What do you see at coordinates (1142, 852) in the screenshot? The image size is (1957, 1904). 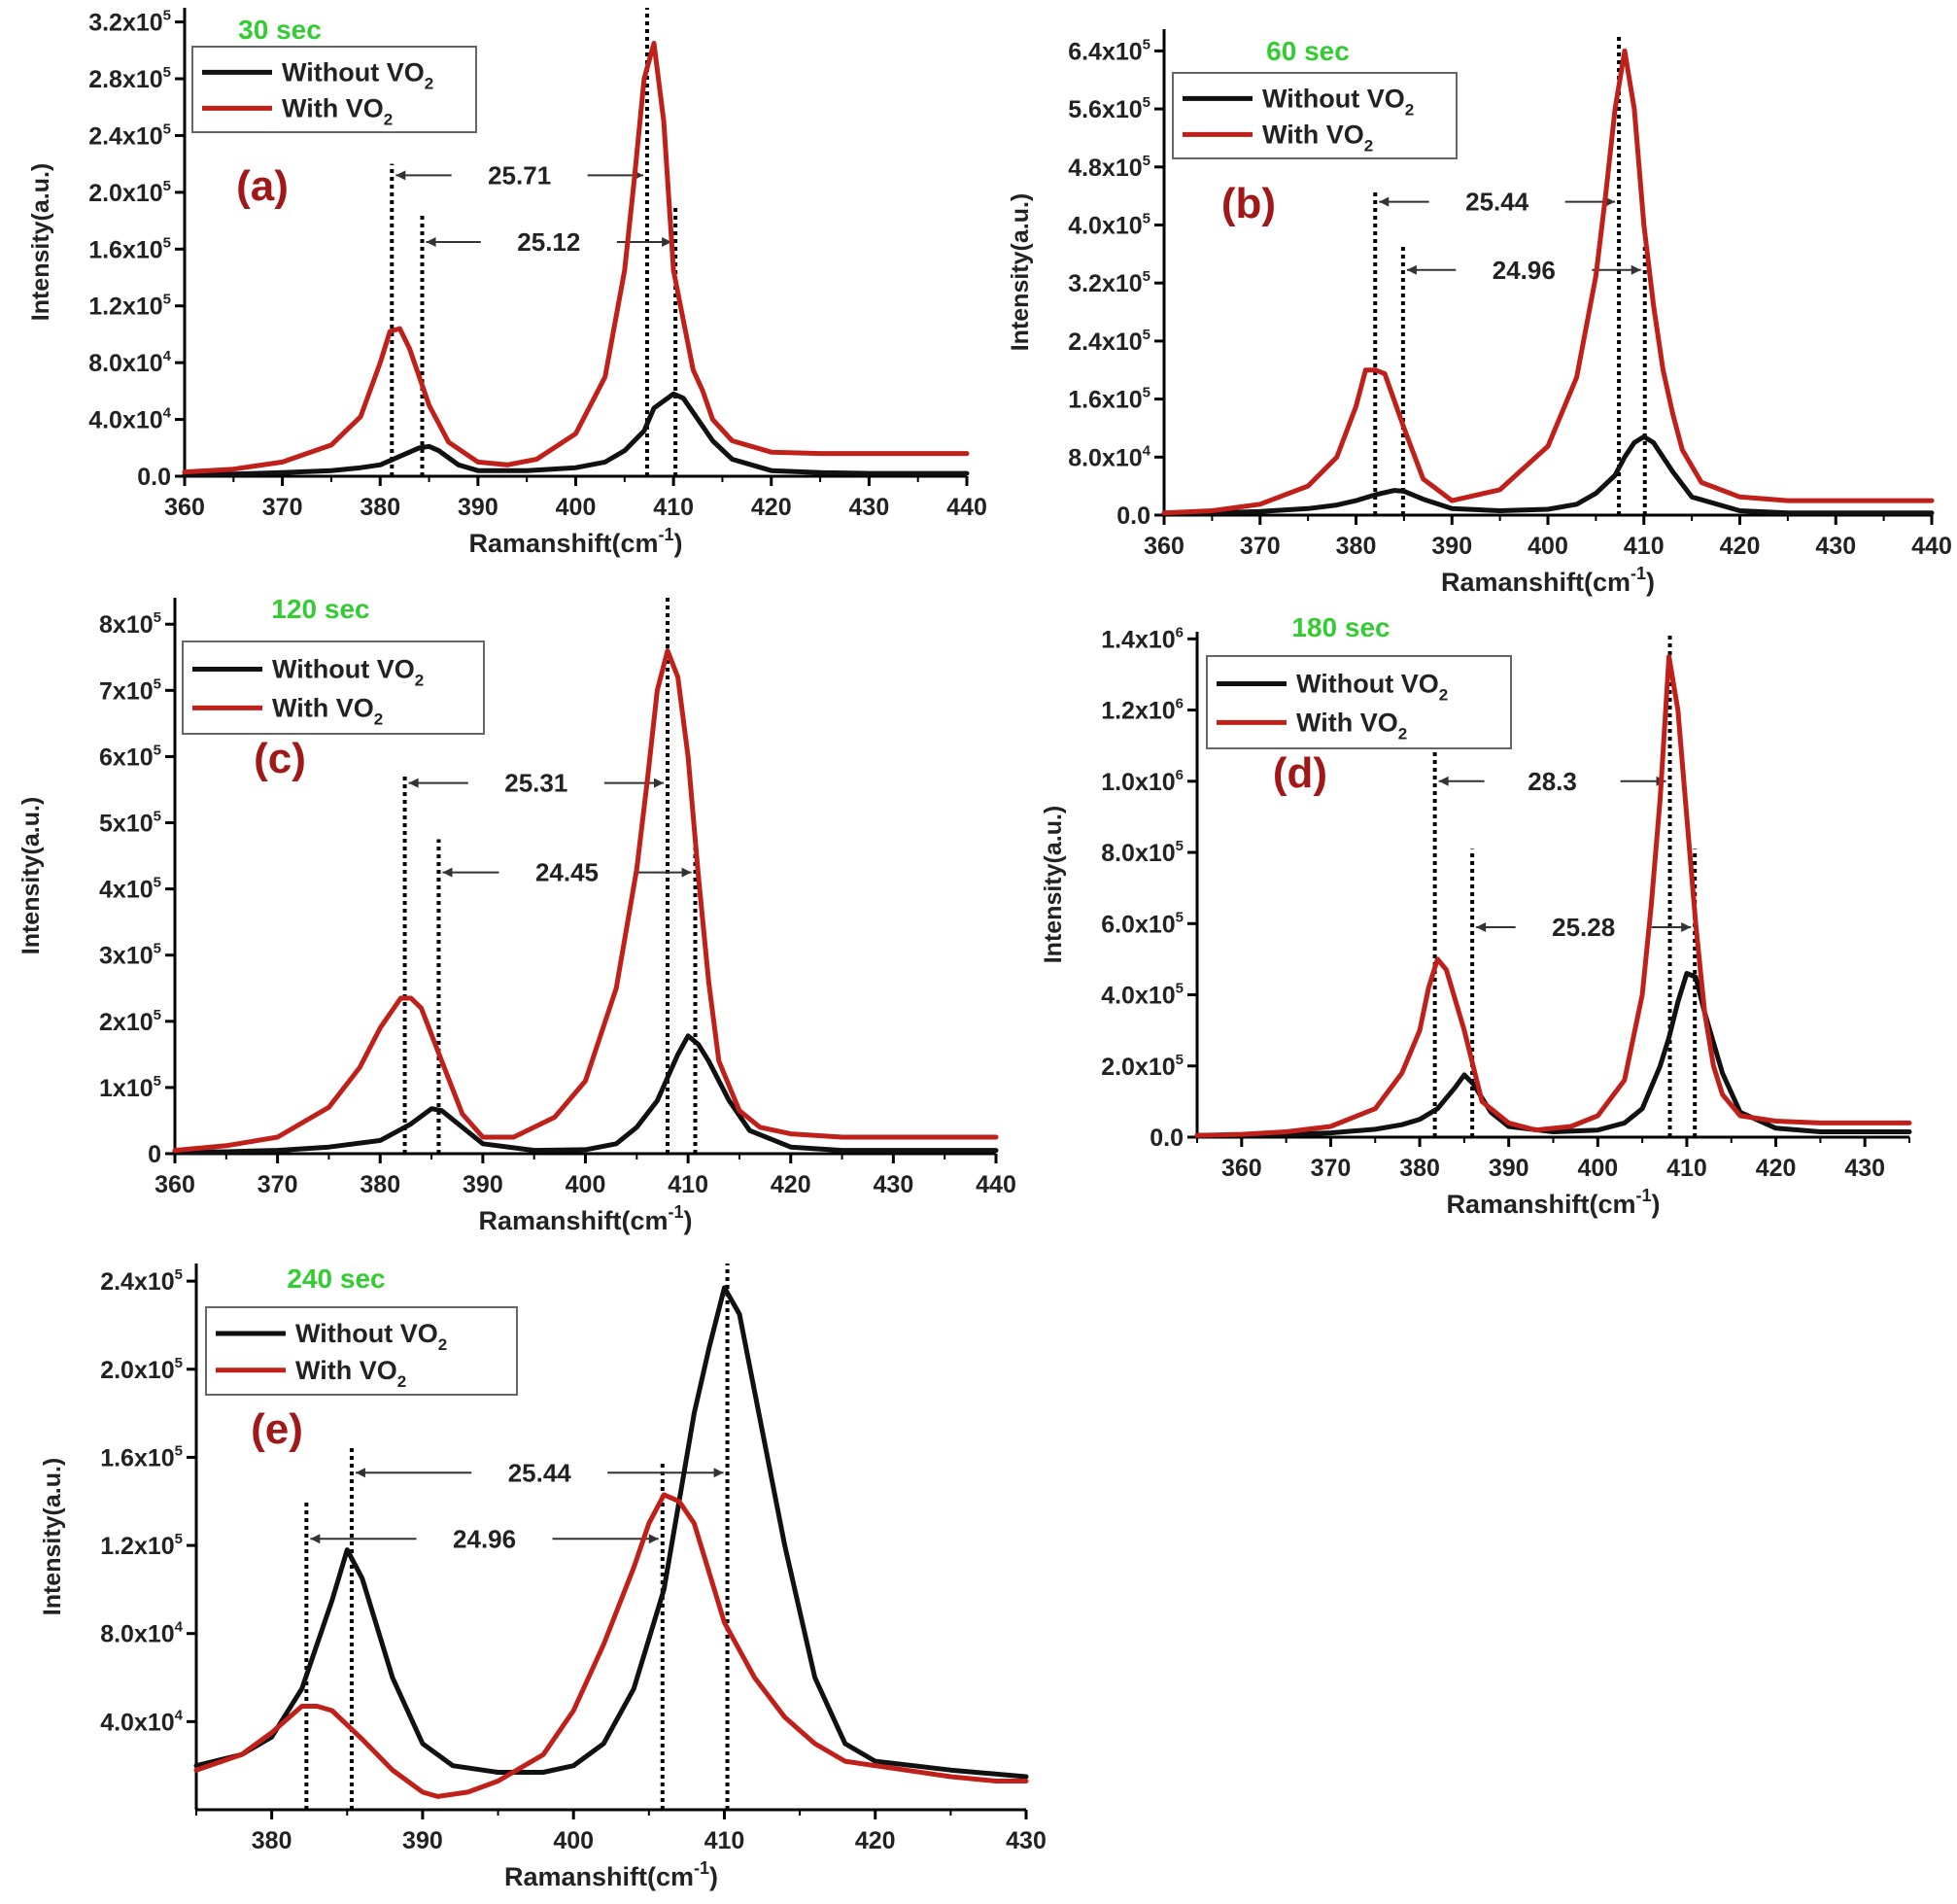 I see `y-tick-label: 8.0x10⁵` at bounding box center [1142, 852].